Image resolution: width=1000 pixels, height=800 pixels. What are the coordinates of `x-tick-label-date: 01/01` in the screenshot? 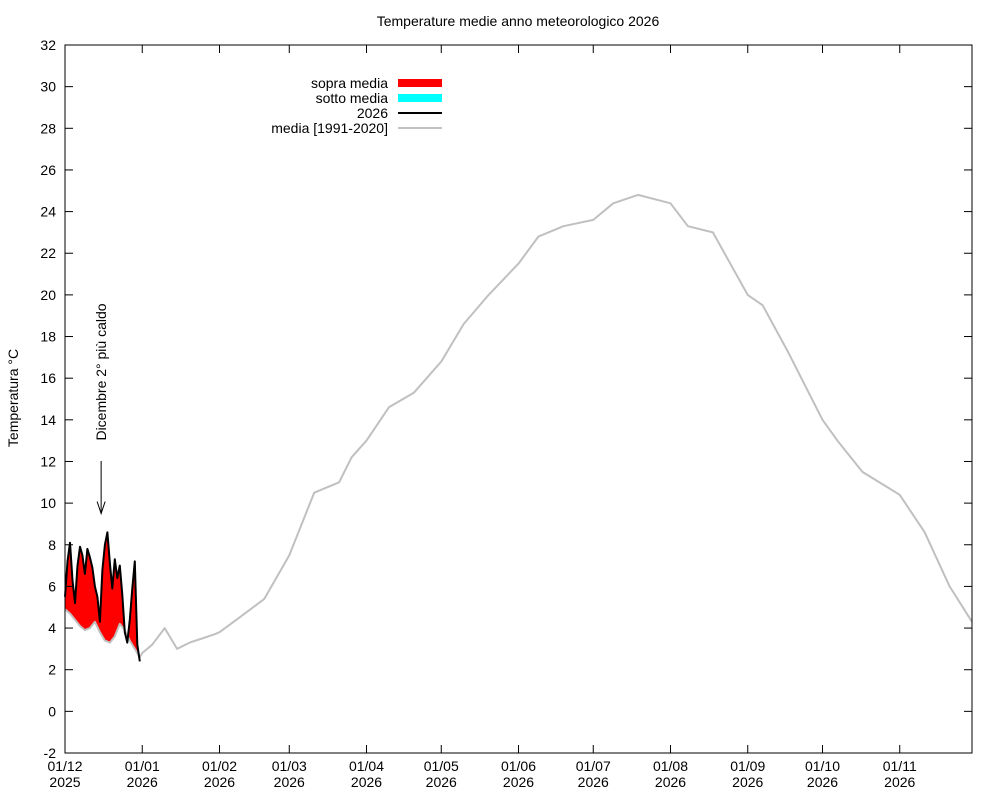 It's located at (142, 766).